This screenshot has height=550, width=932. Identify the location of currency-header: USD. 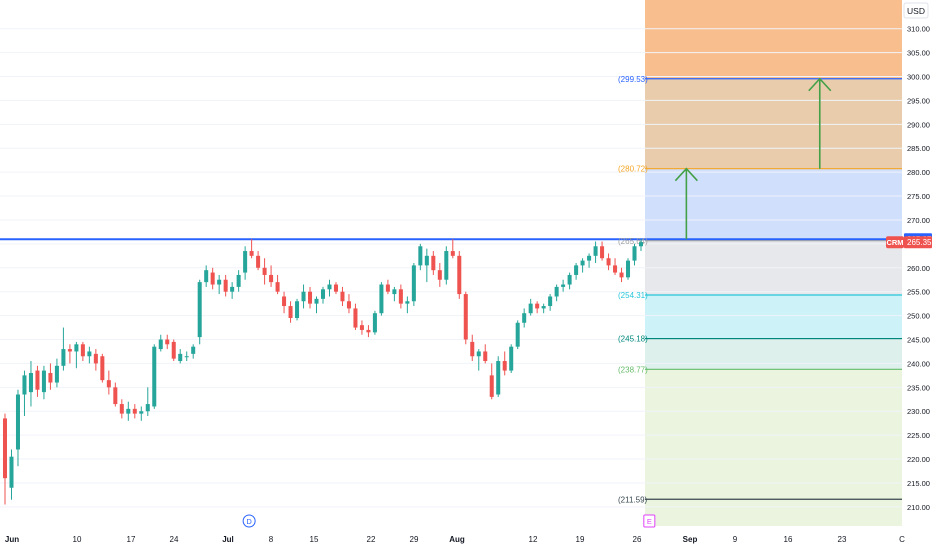
(916, 10).